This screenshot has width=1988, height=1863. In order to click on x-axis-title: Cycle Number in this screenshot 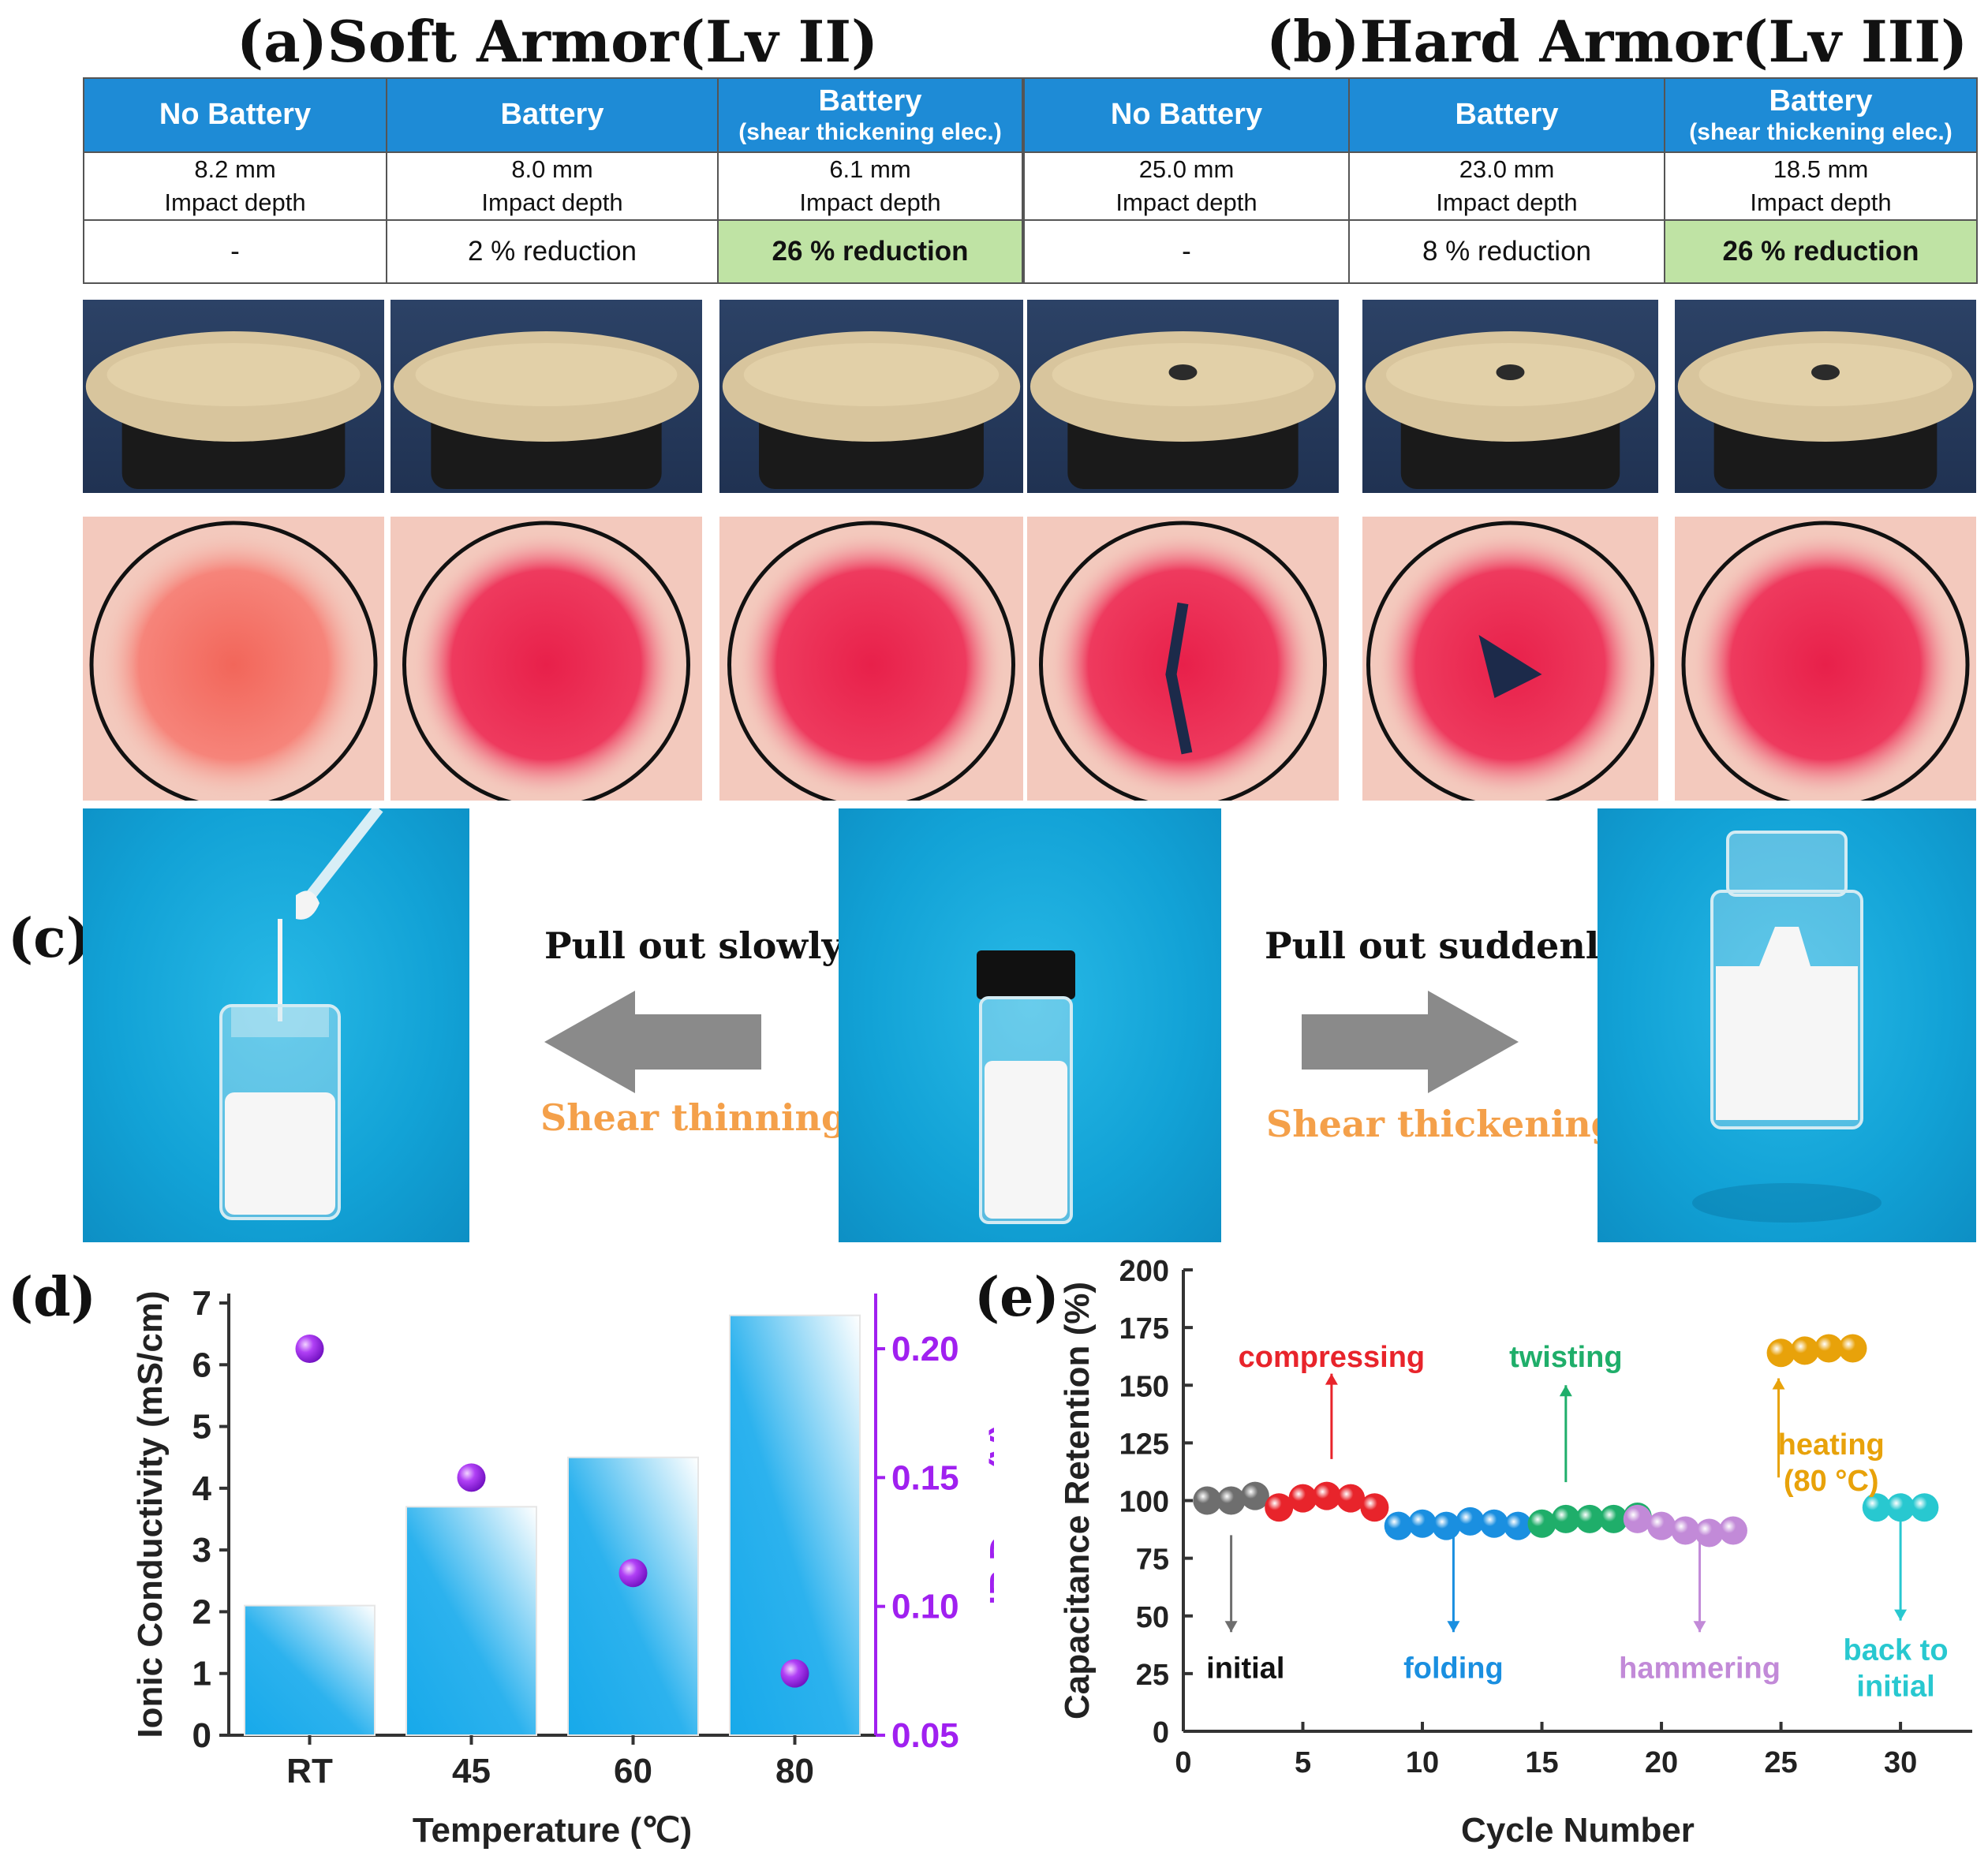, I will do `click(1578, 1830)`.